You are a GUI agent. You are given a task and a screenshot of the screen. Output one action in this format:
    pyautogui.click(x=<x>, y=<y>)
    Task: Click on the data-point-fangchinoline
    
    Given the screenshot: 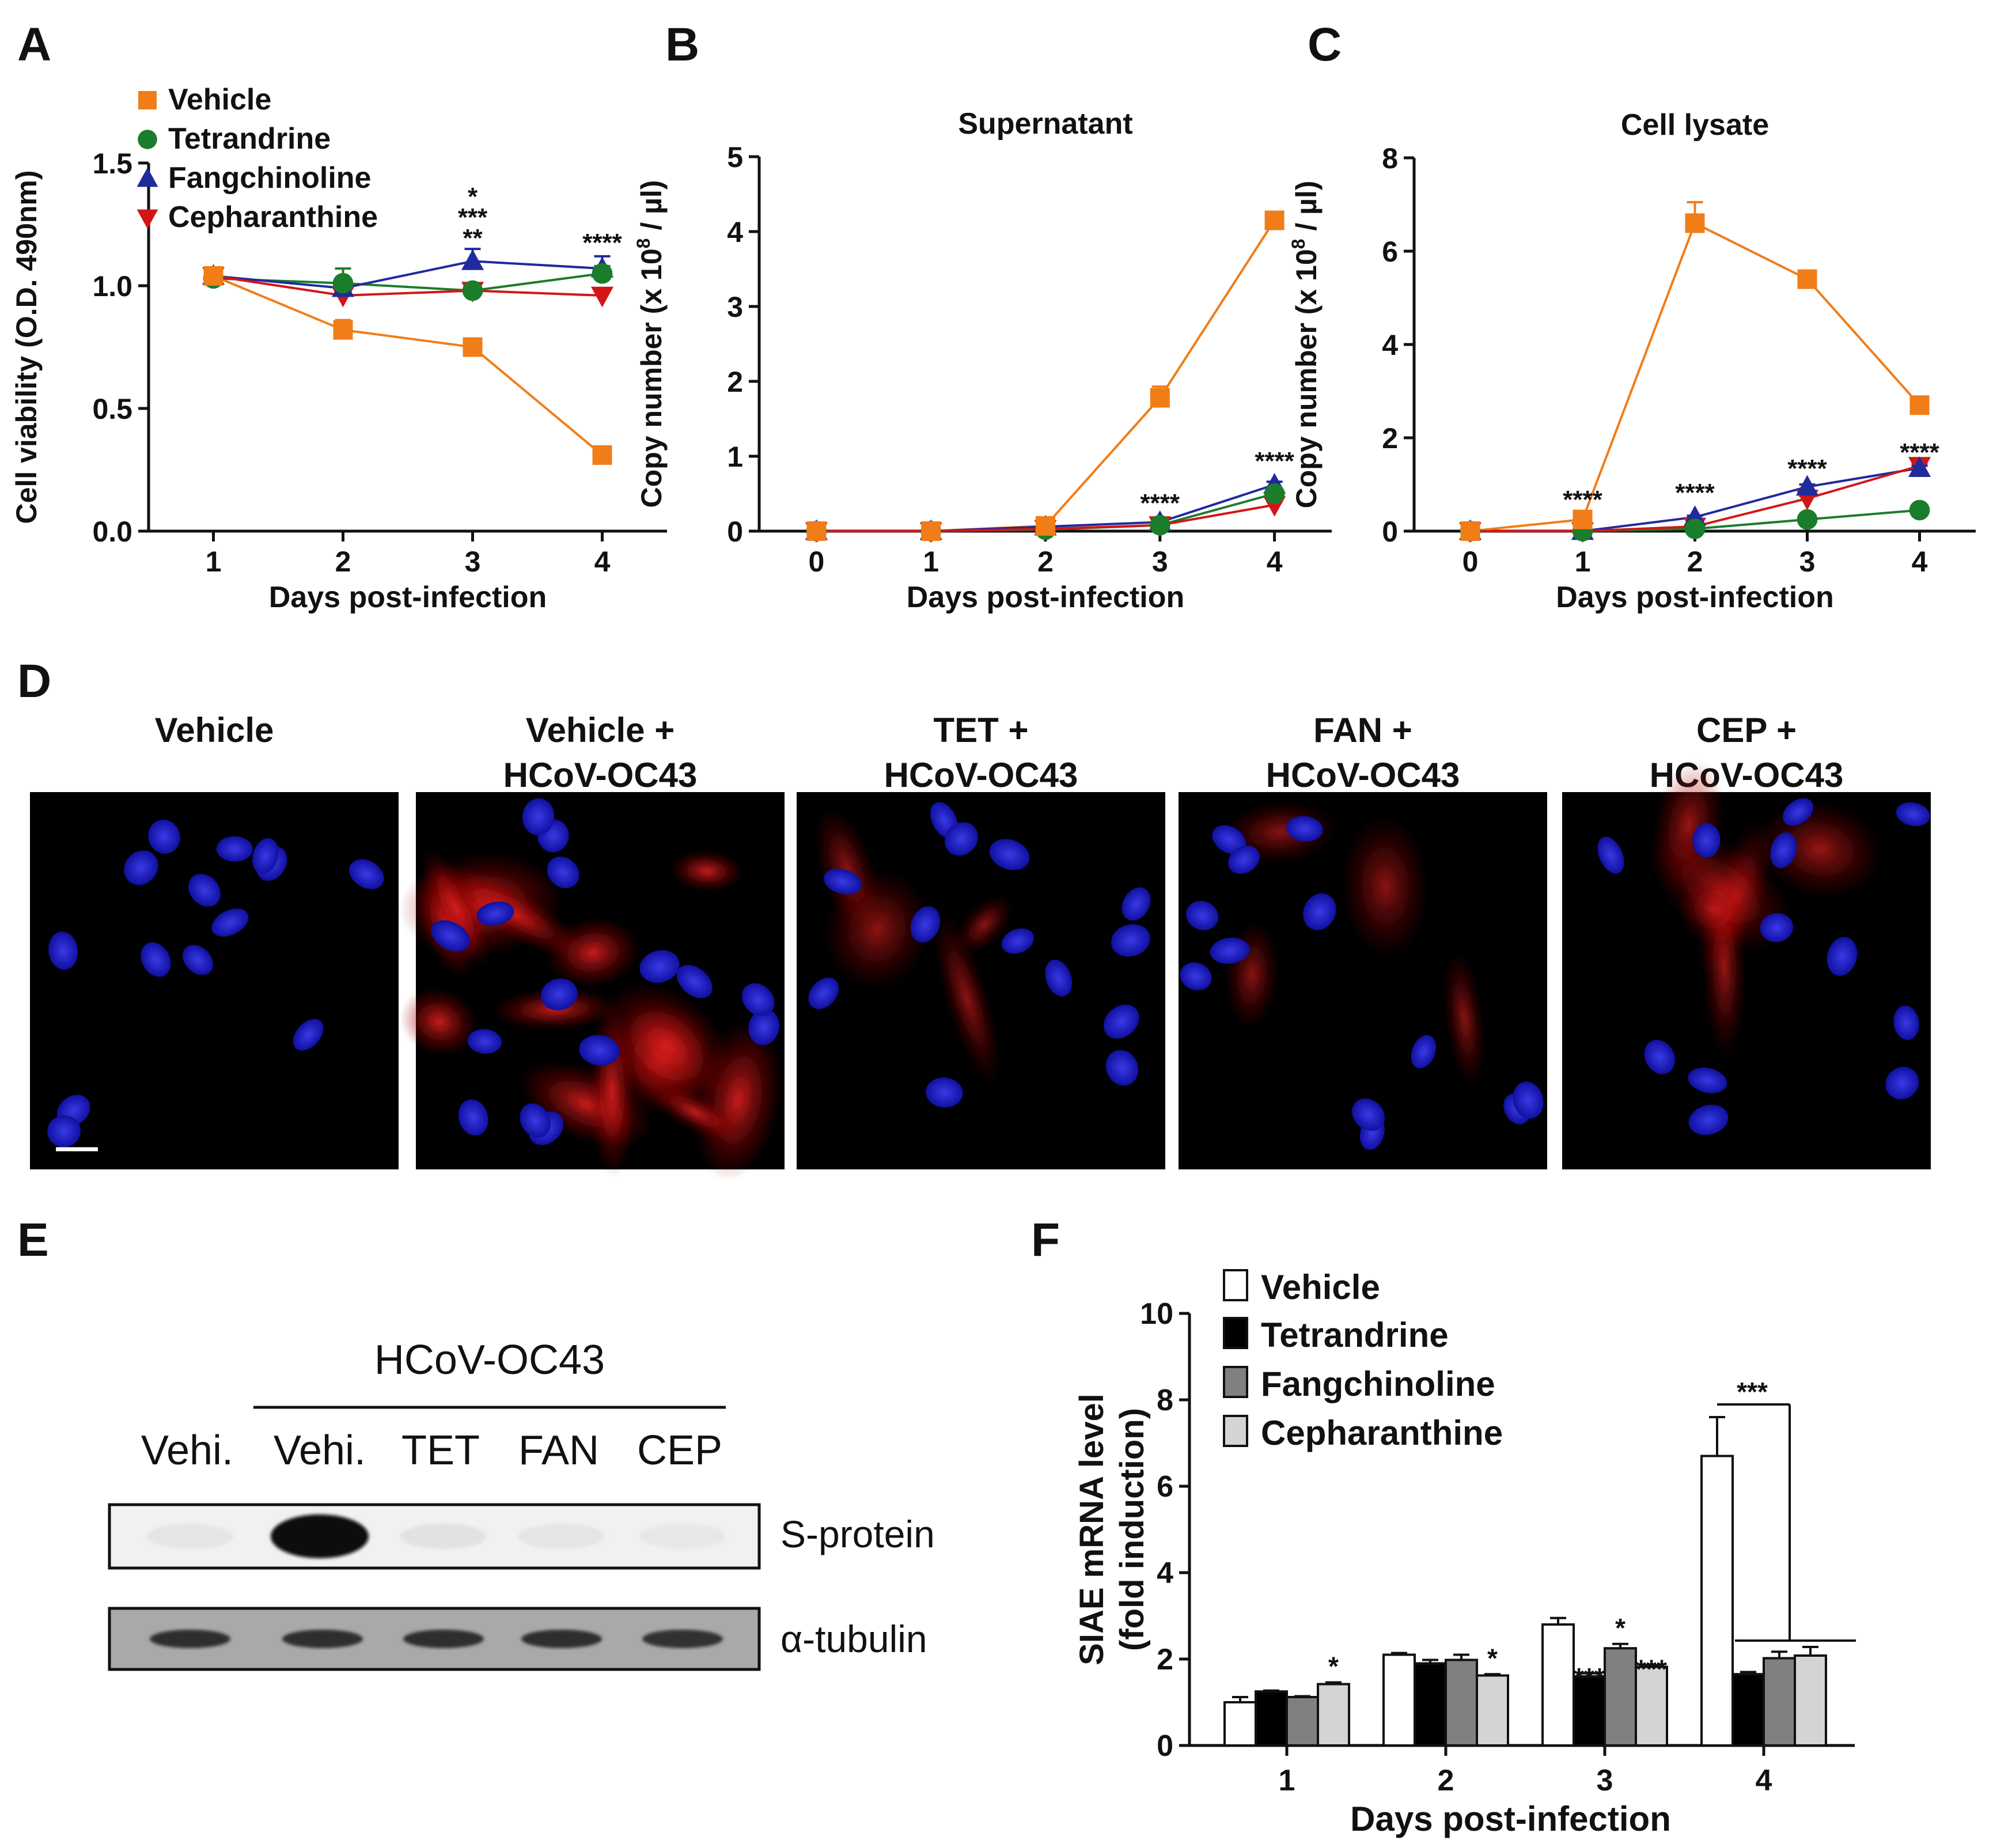 What is the action you would take?
    pyautogui.click(x=472, y=259)
    